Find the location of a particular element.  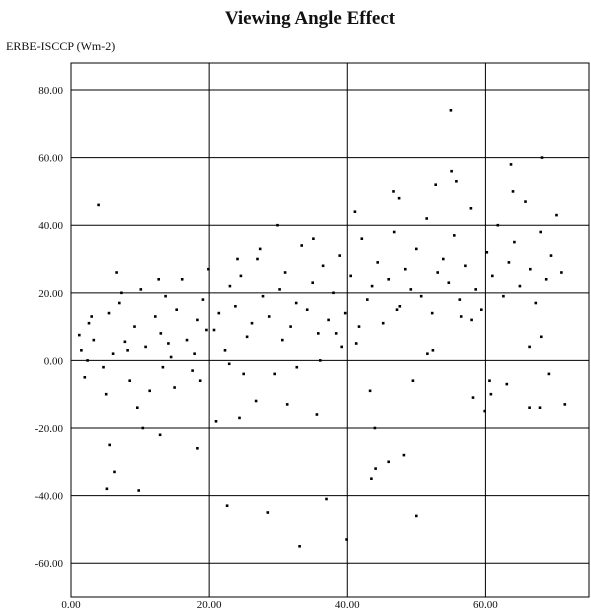

x-tick-labels: 0.00 20.00 40.00 60.00 is located at coordinates (279, 604).